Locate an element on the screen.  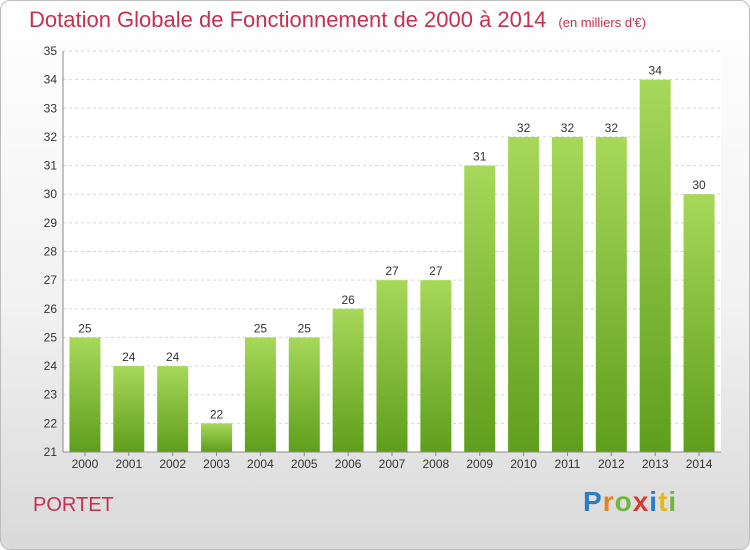
y-tick-label: 26 is located at coordinates (51, 309).